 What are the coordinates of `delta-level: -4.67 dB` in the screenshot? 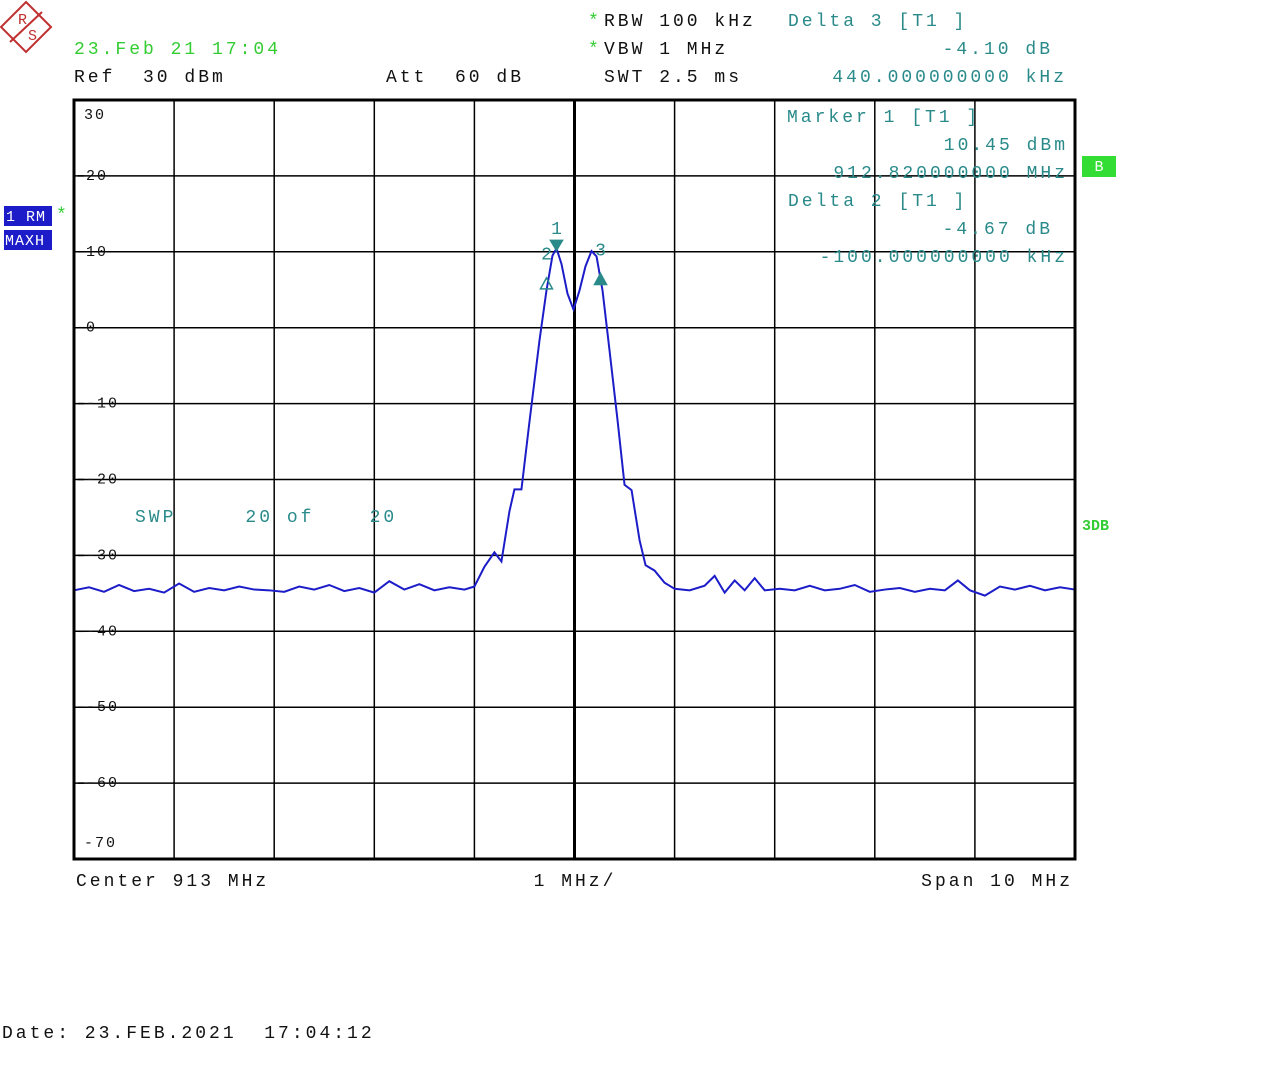 It's located at (998, 230).